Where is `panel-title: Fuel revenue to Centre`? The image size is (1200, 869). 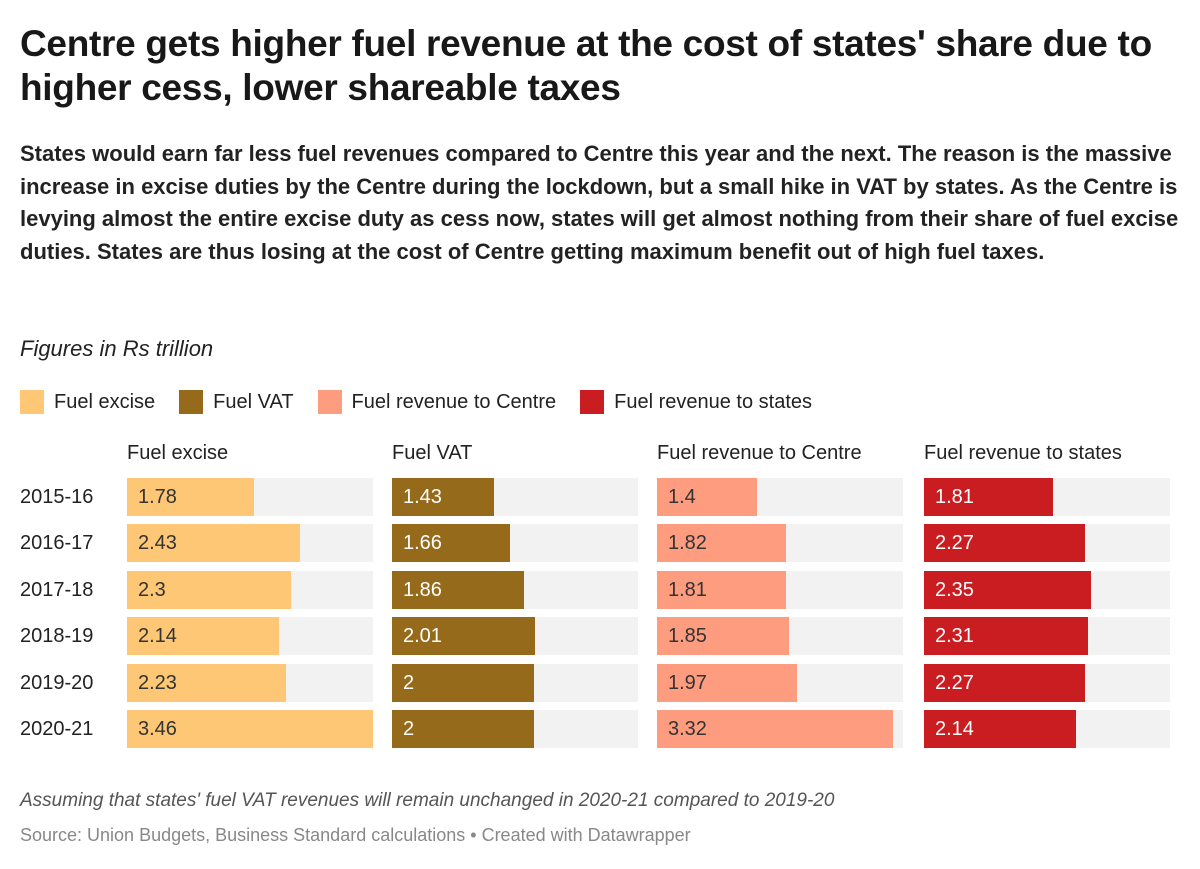 panel-title: Fuel revenue to Centre is located at coordinates (759, 453).